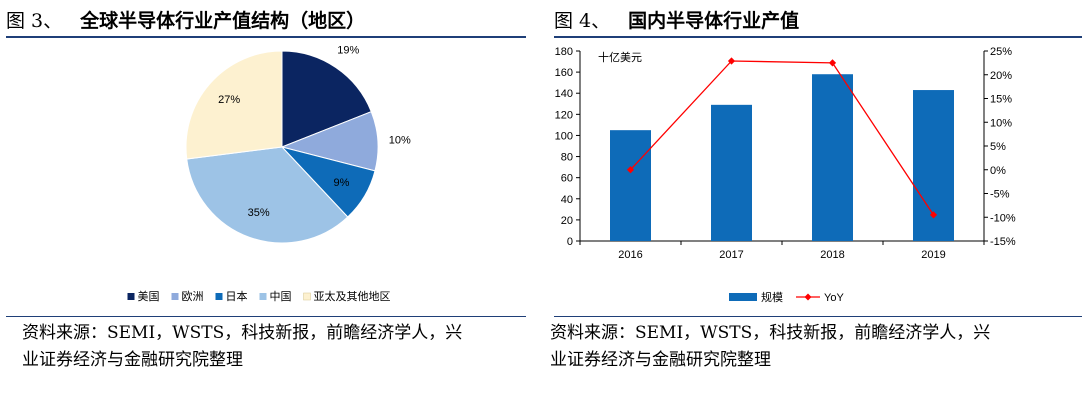  I want to click on x-tick-label-0: 2016, so click(630, 255).